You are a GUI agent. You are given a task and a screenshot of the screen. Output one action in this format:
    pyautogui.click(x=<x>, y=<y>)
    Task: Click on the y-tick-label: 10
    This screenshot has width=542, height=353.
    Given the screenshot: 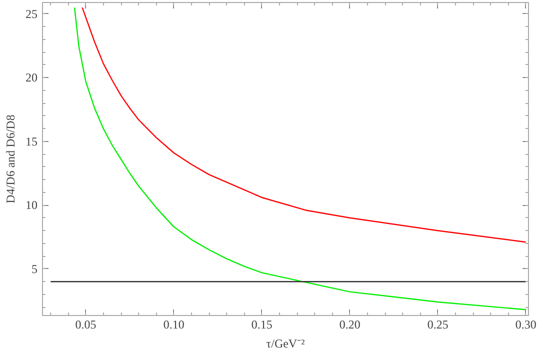 What is the action you would take?
    pyautogui.click(x=32, y=205)
    